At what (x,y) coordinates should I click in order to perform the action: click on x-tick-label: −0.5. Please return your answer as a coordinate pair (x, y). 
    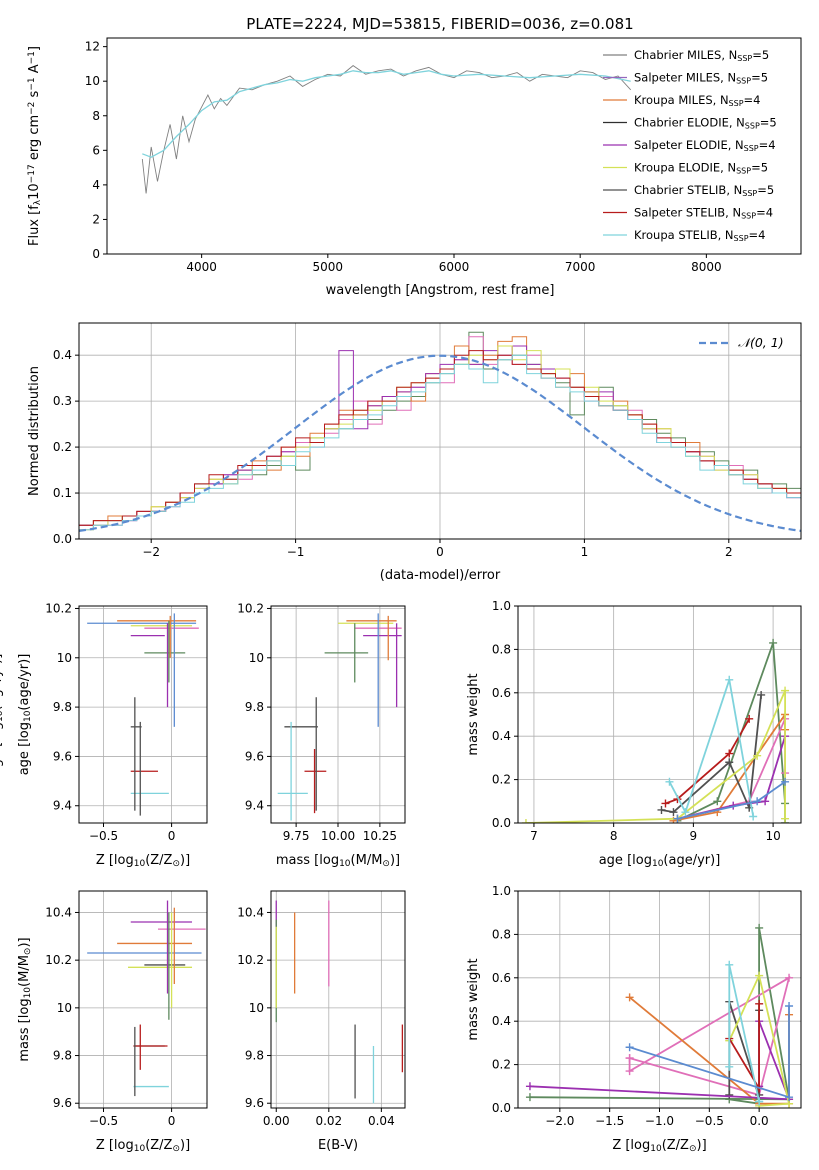
    Looking at the image, I should click on (103, 836).